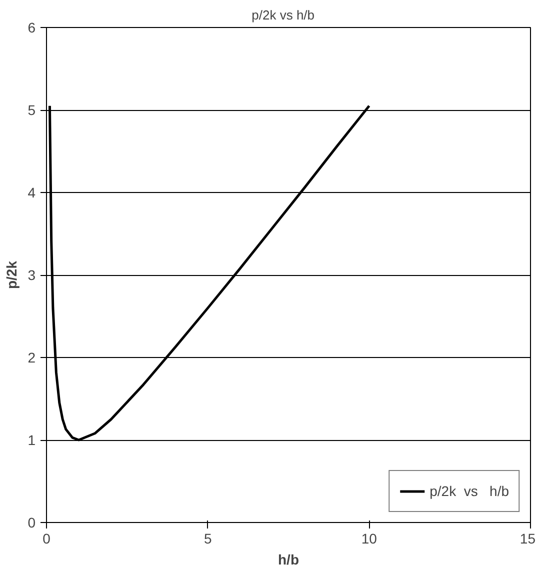 Image resolution: width=539 pixels, height=575 pixels. What do you see at coordinates (283, 15) in the screenshot?
I see `chart-title: p/2k vs h/b` at bounding box center [283, 15].